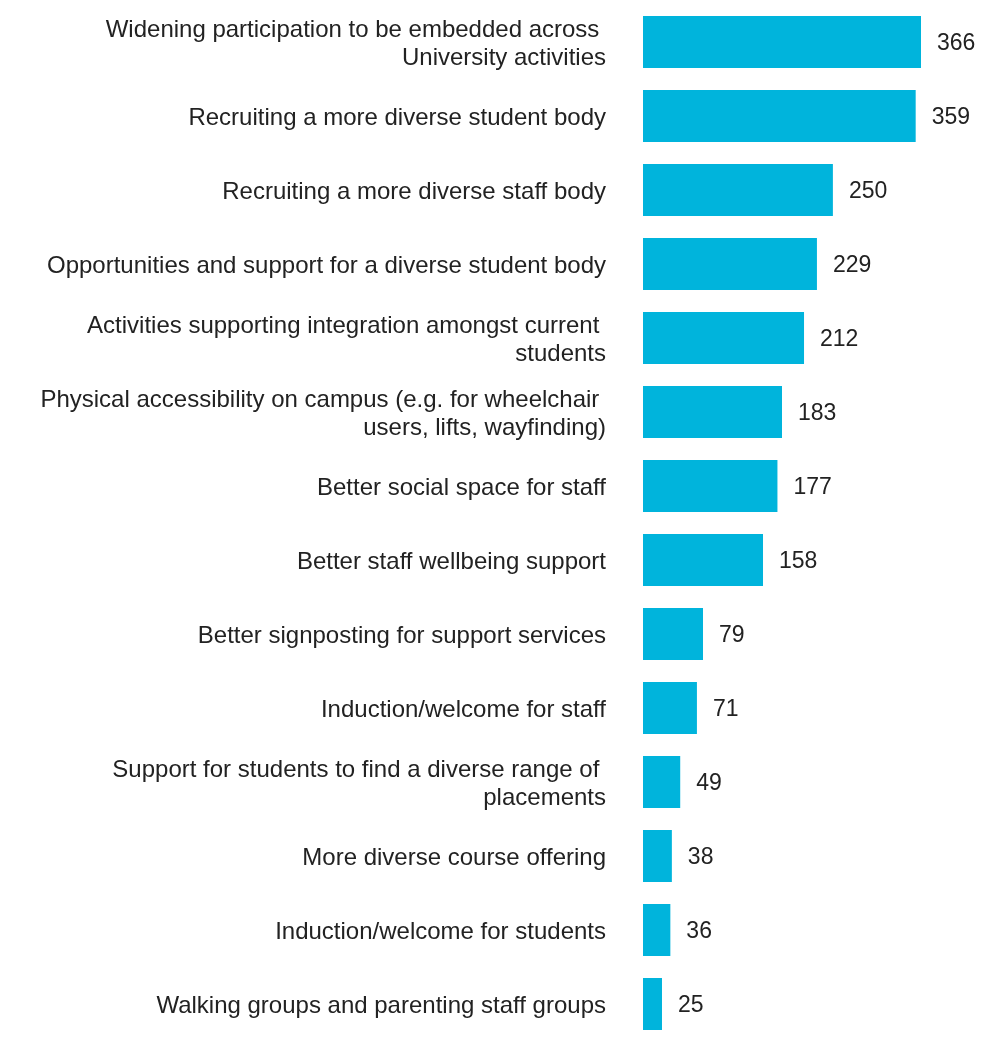 Image resolution: width=986 pixels, height=1041 pixels. Describe the element at coordinates (699, 930) in the screenshot. I see `data-label: 36` at that location.